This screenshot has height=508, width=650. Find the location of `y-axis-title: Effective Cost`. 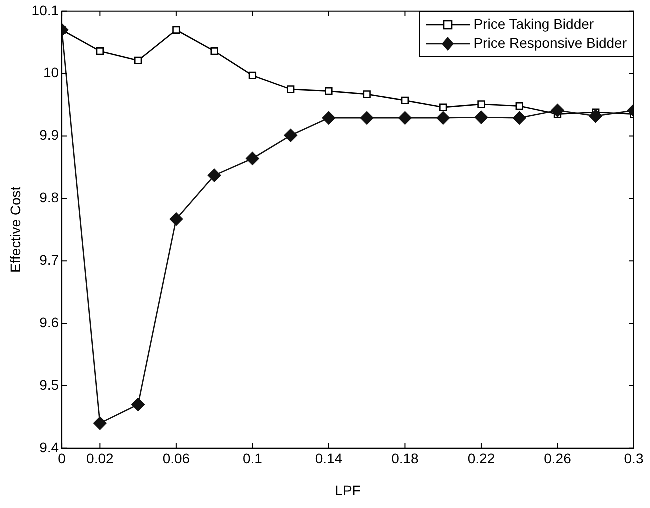

y-axis-title: Effective Cost is located at coordinates (15, 229).